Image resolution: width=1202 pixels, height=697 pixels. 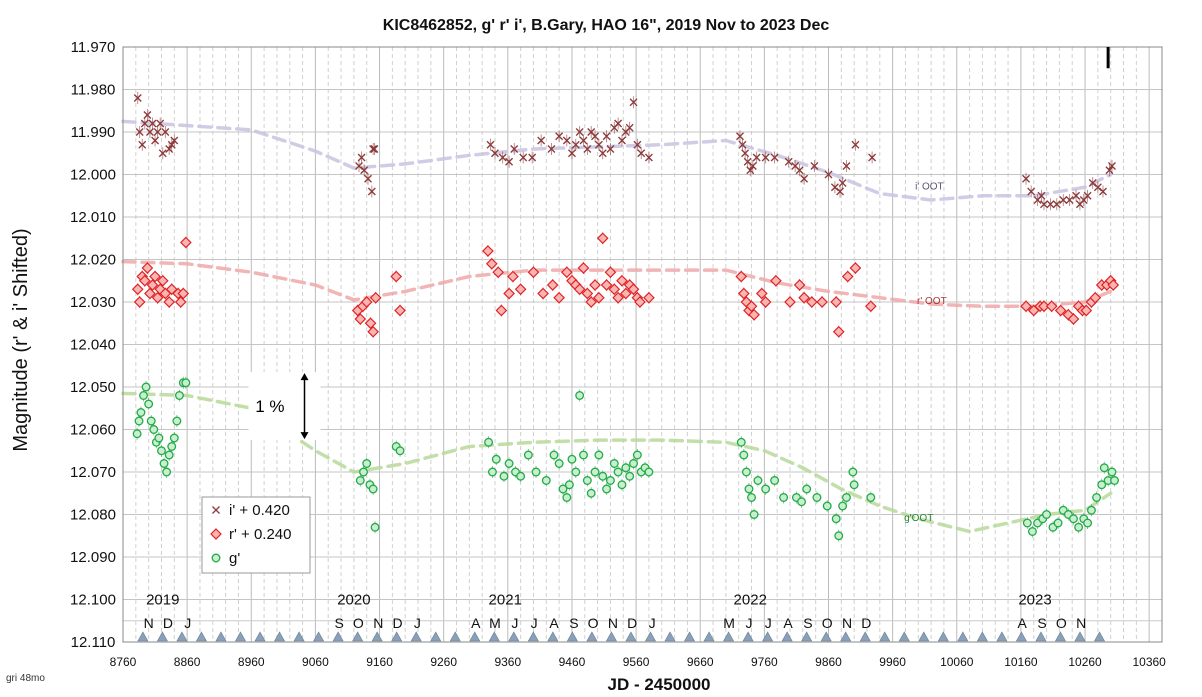 What do you see at coordinates (827, 623) in the screenshot?
I see `month-label: O` at bounding box center [827, 623].